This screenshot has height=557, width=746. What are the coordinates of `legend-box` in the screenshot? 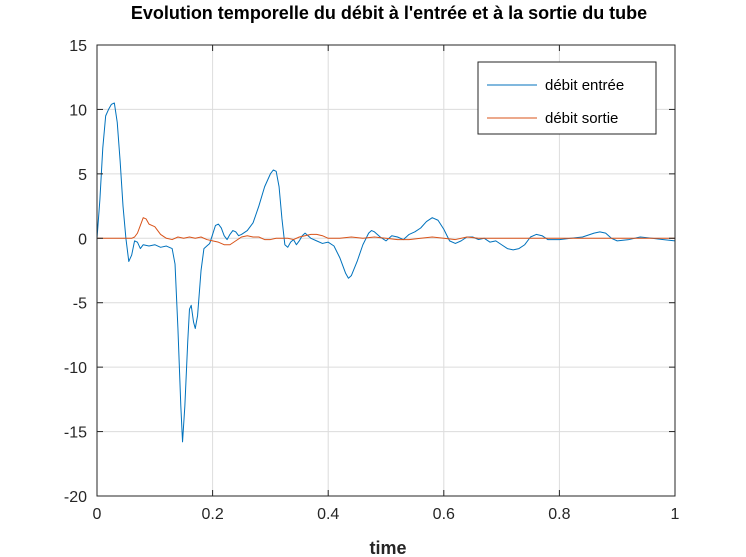 It's located at (567, 98).